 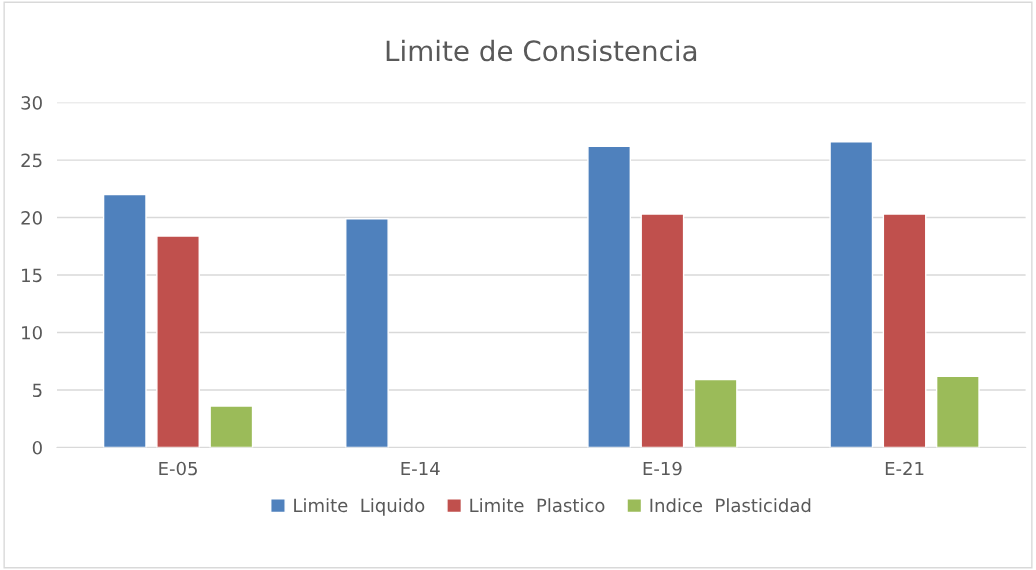 I want to click on legend-label: Indice Plasticidad, so click(x=730, y=505).